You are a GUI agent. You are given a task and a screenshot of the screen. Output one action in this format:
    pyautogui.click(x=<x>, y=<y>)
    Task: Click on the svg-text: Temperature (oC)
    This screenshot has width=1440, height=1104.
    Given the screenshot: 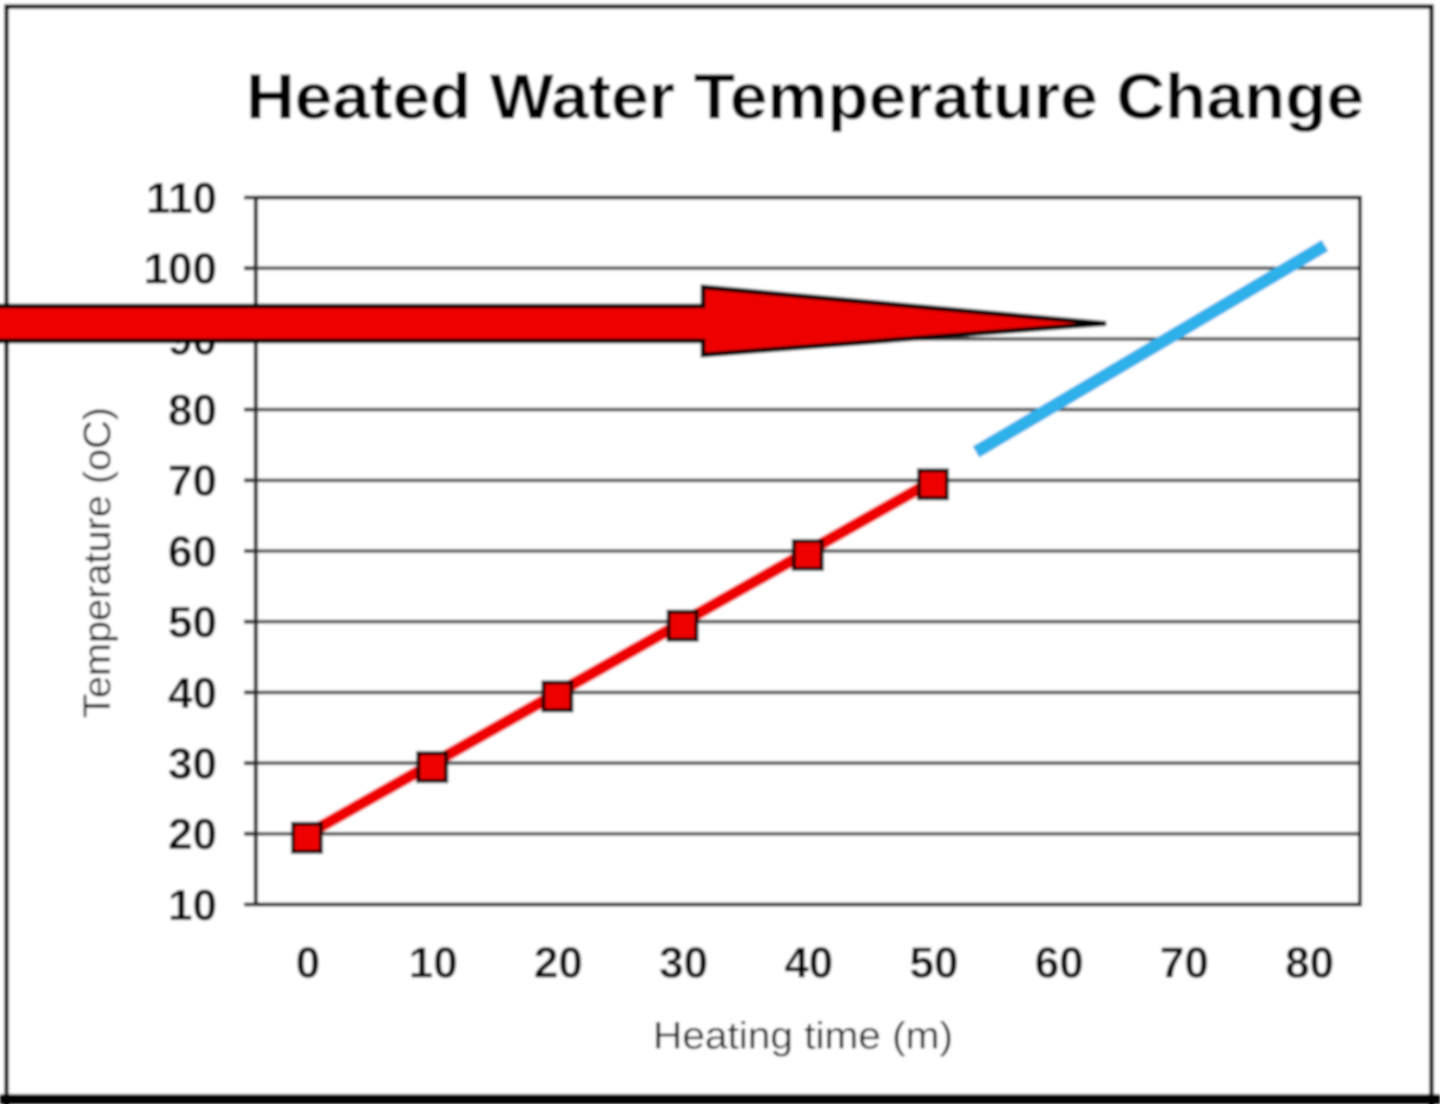 What is the action you would take?
    pyautogui.click(x=98, y=562)
    